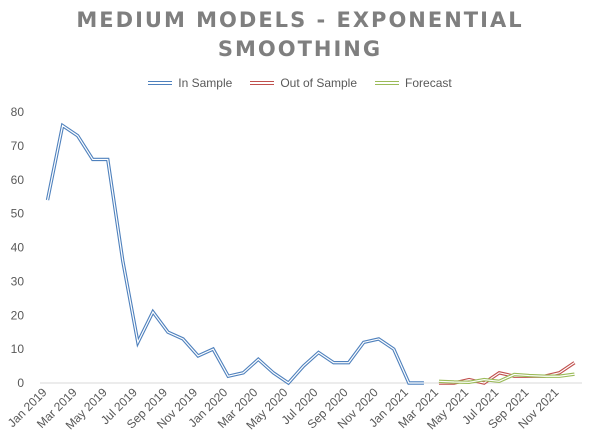  What do you see at coordinates (18, 281) in the screenshot?
I see `y-tick-label: 30` at bounding box center [18, 281].